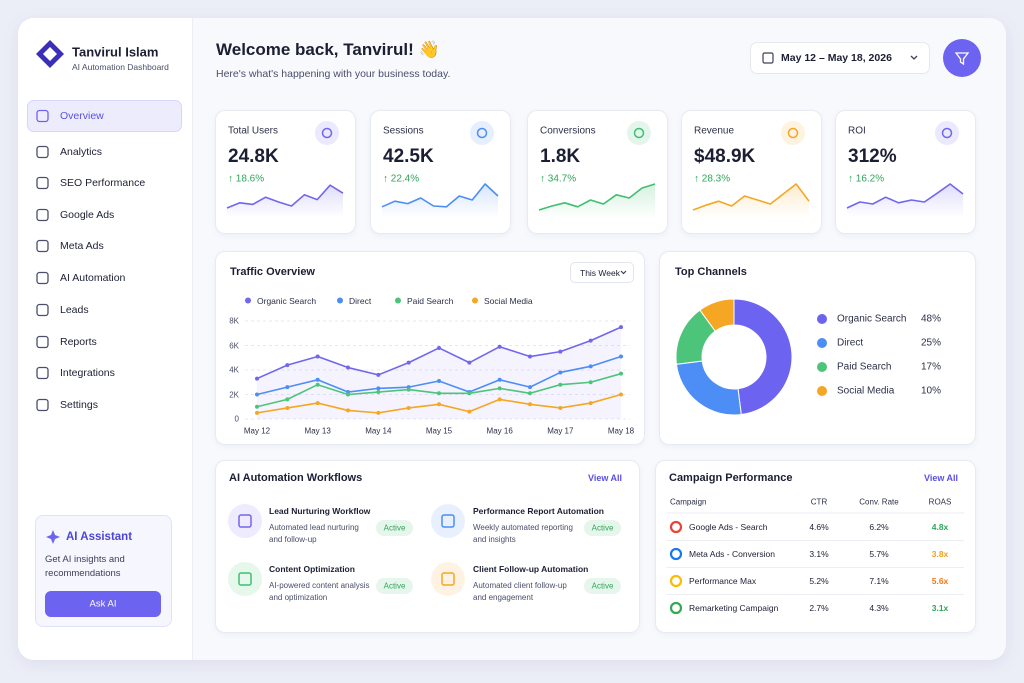  I want to click on workflow-icon-bg, so click(448, 521).